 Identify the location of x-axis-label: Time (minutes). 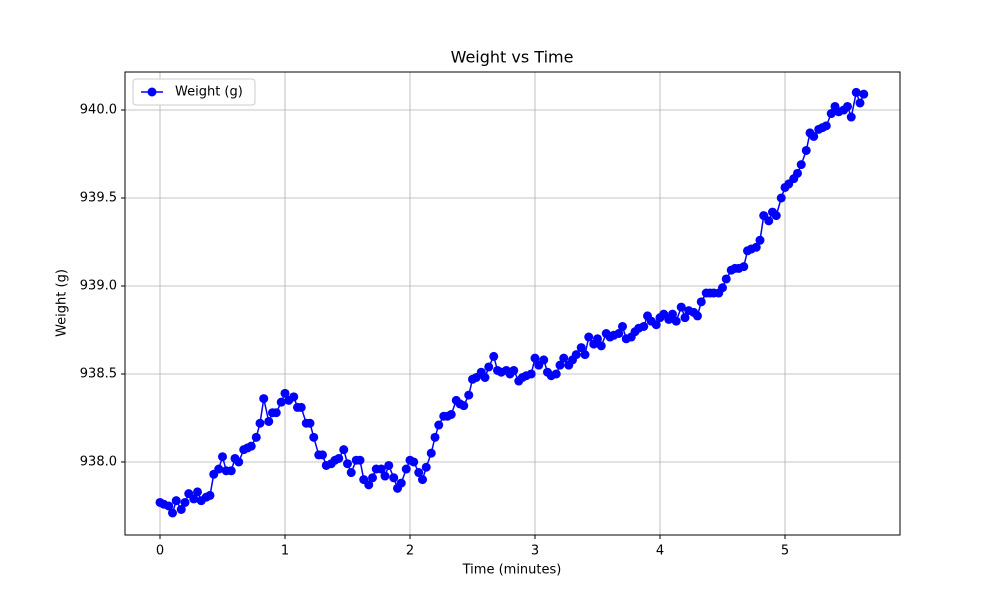
(512, 570).